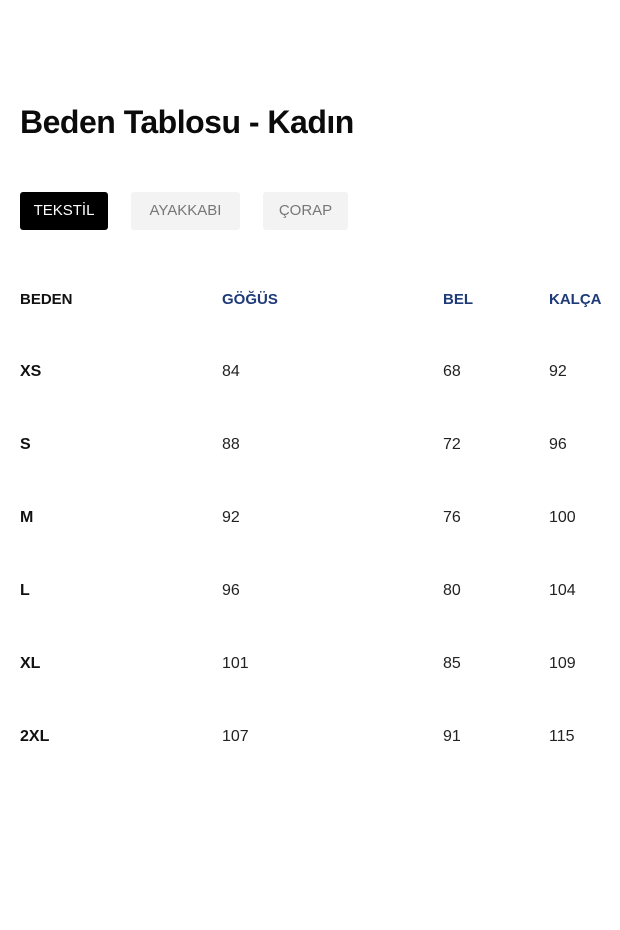  I want to click on measurement-value: 72, so click(452, 444).